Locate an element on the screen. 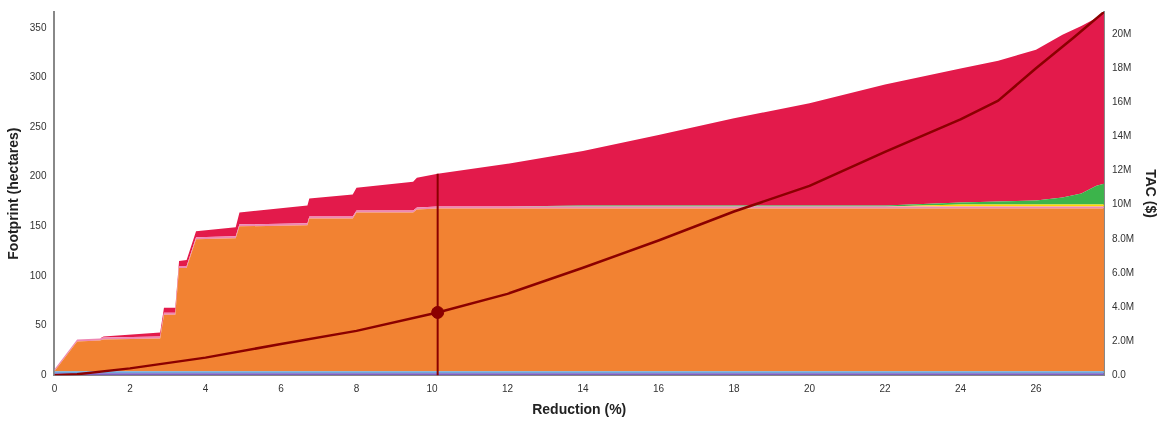 This screenshot has width=1162, height=423. y2-tick-label: 2.0M is located at coordinates (1123, 340).